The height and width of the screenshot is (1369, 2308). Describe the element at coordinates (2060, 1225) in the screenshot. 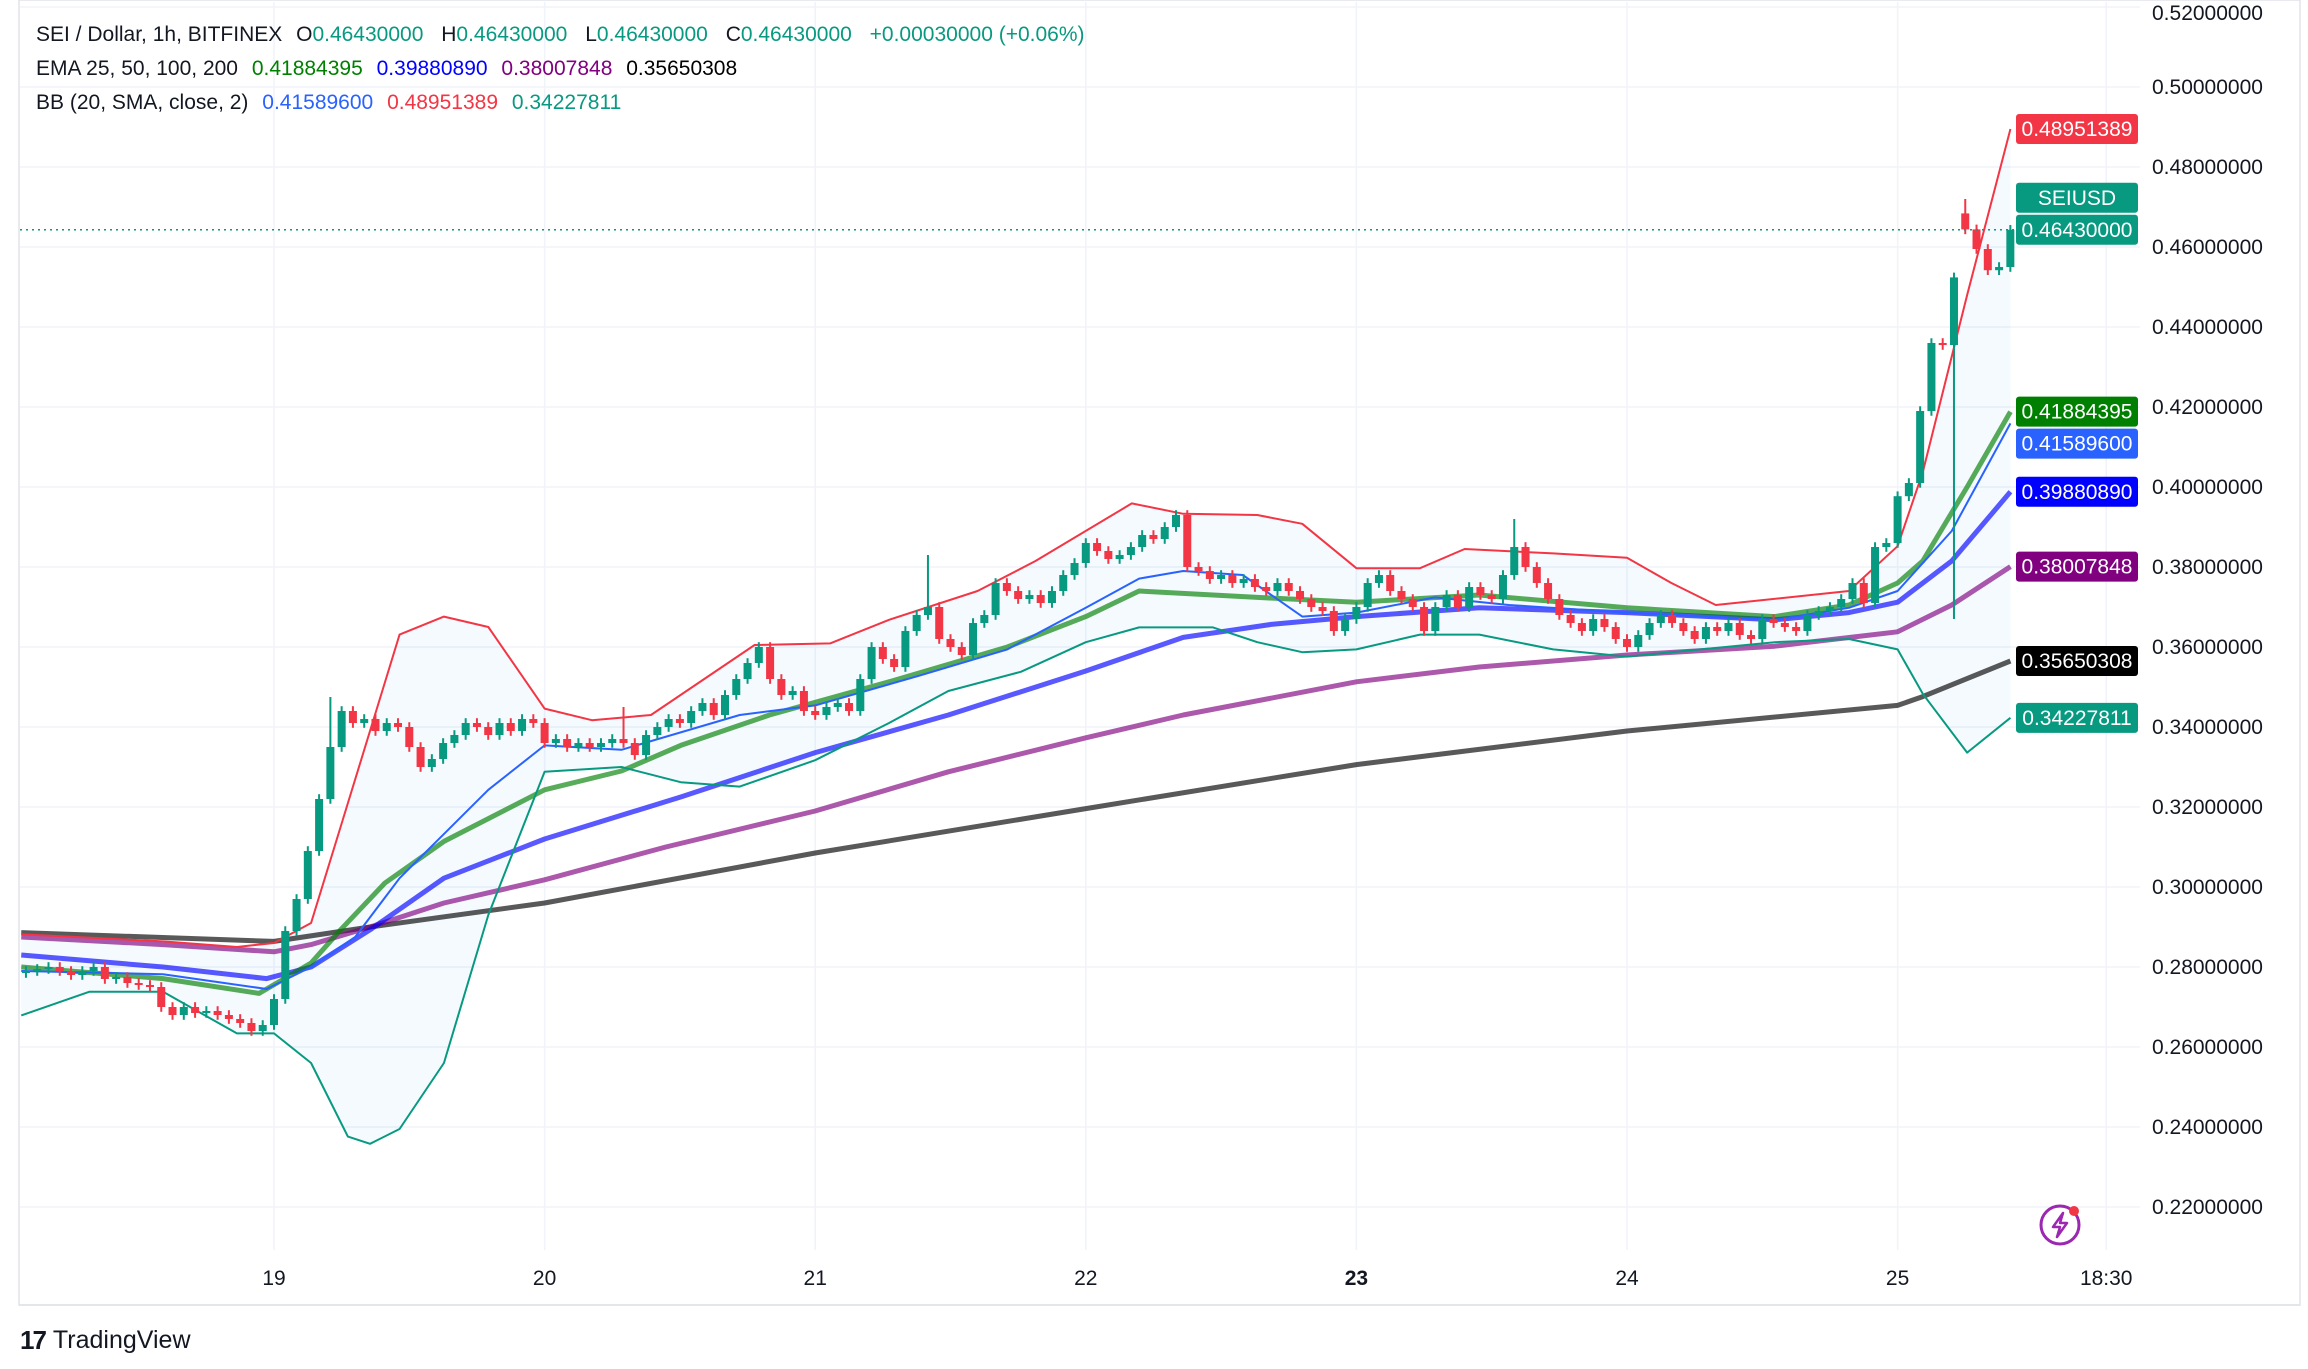

I see `lightning-icon` at that location.